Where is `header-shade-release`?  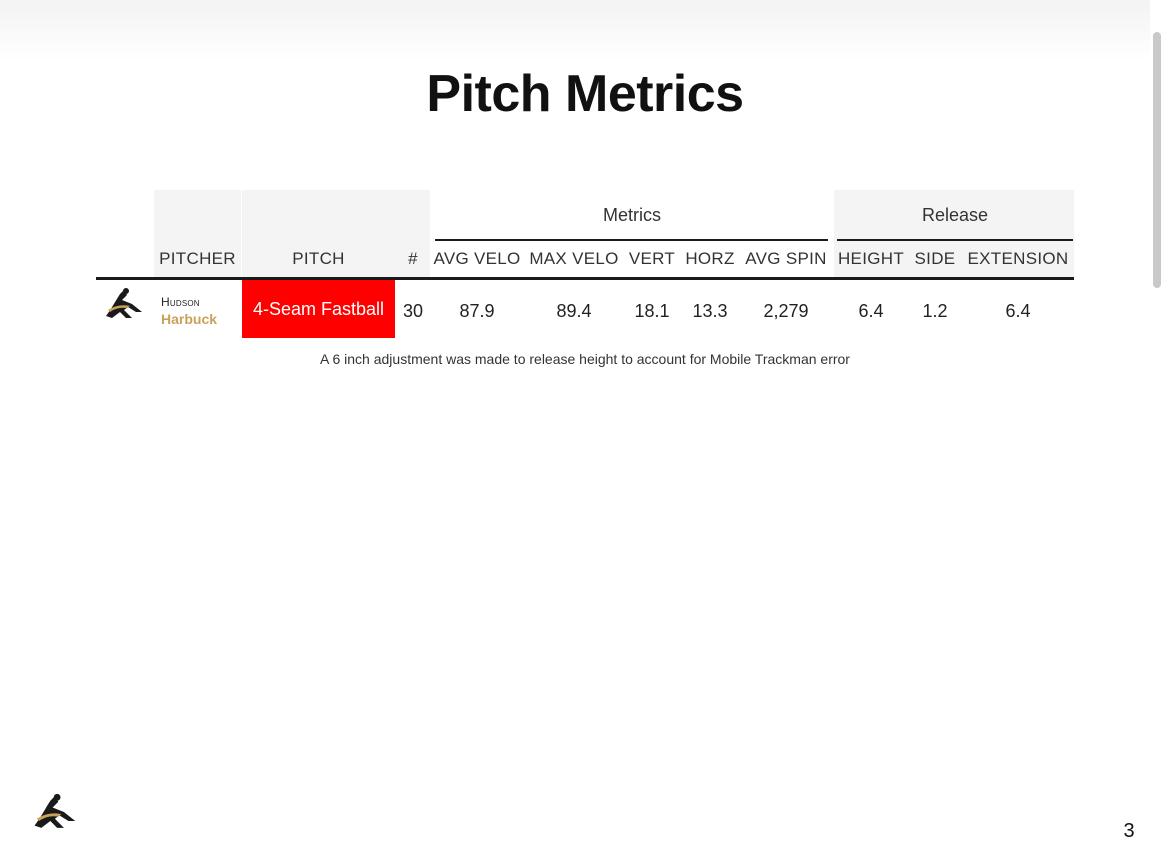 header-shade-release is located at coordinates (954, 234).